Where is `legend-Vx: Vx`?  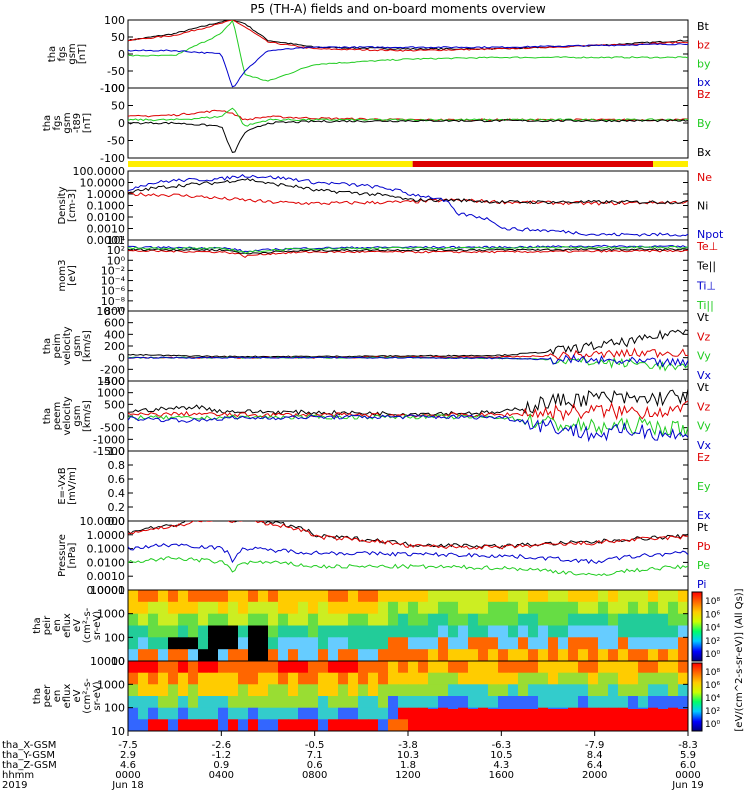 legend-Vx: Vx is located at coordinates (704, 445).